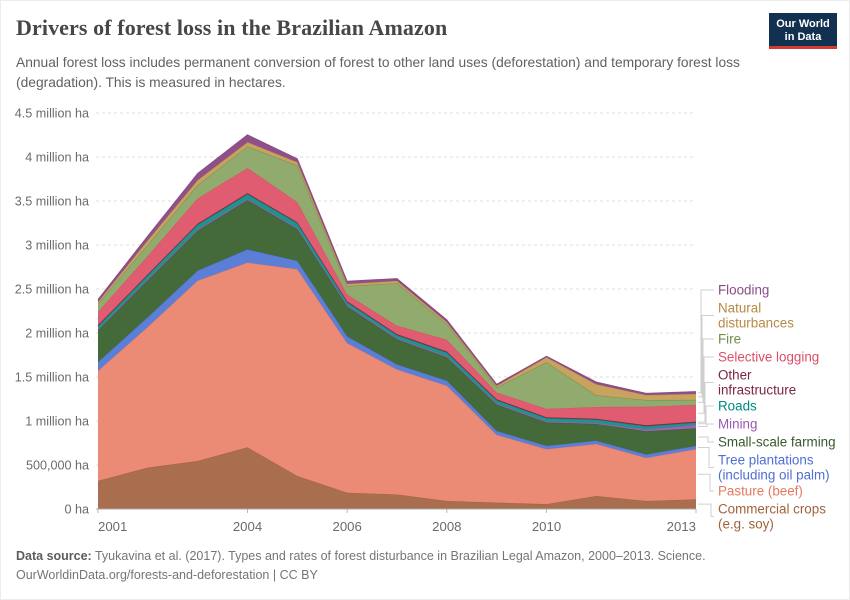  Describe the element at coordinates (756, 316) in the screenshot. I see `legend-label-natural-disturbances: Natural disturbances` at that location.